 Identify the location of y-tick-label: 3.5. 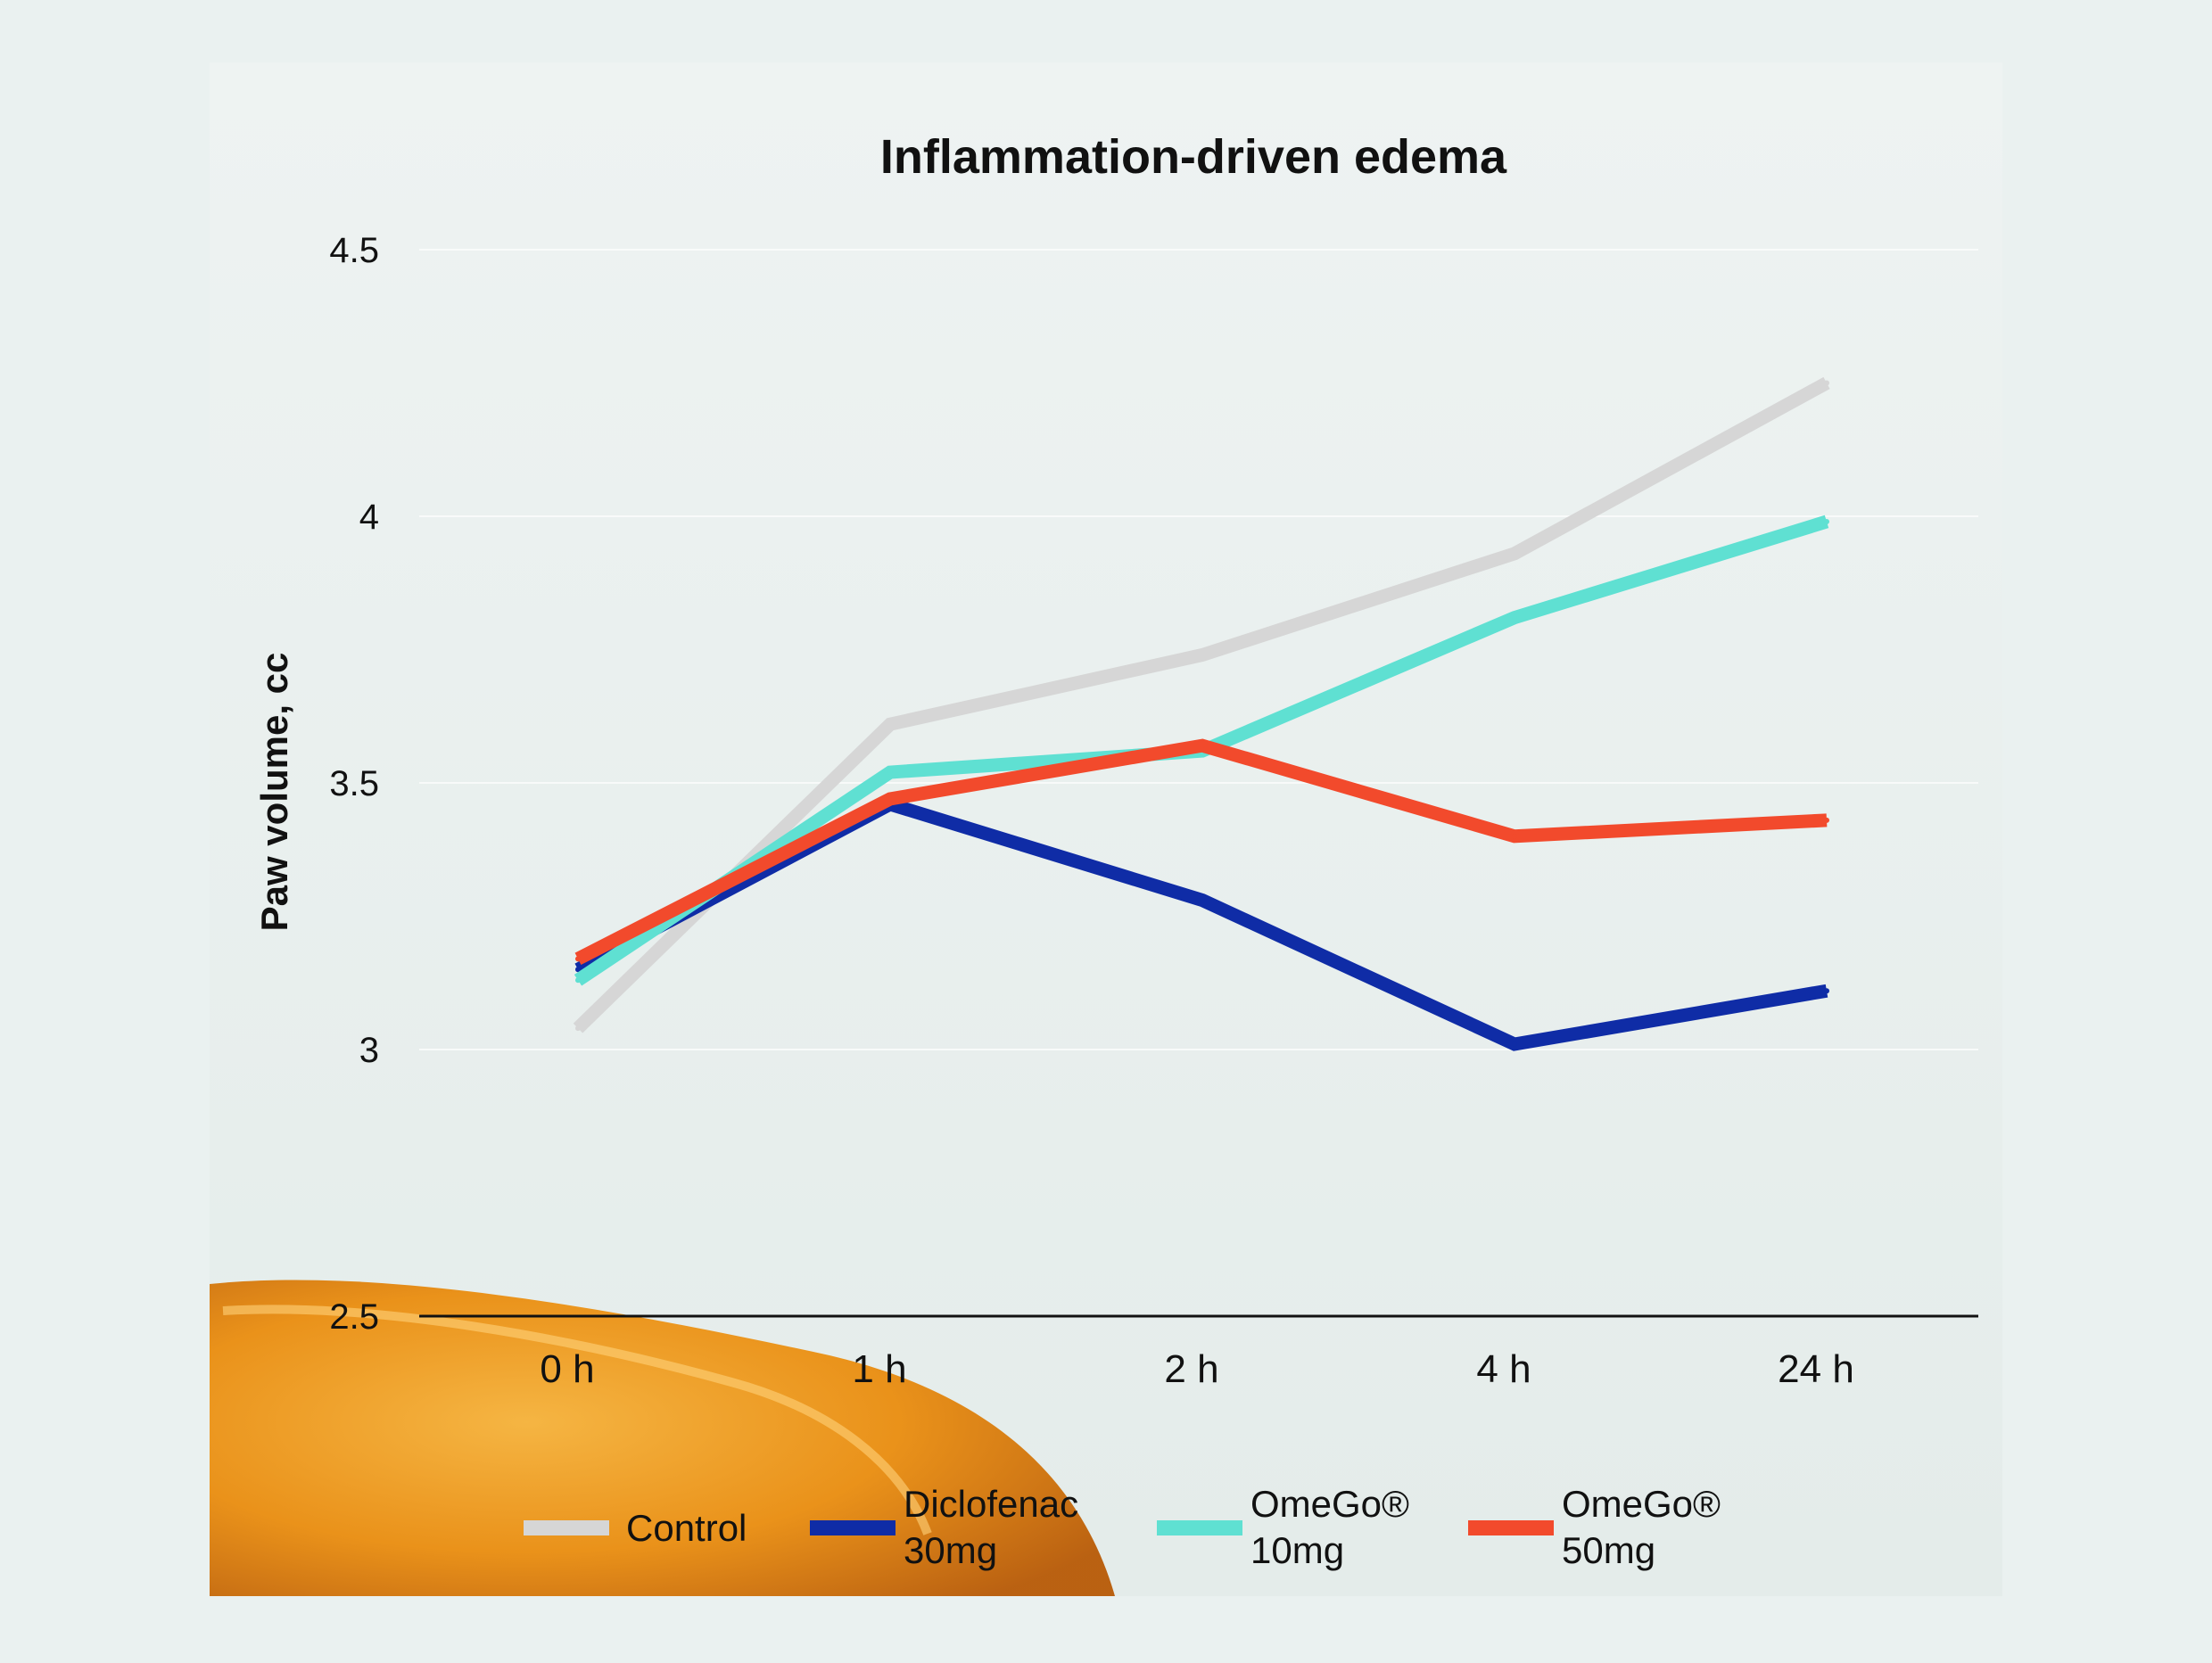
(354, 783).